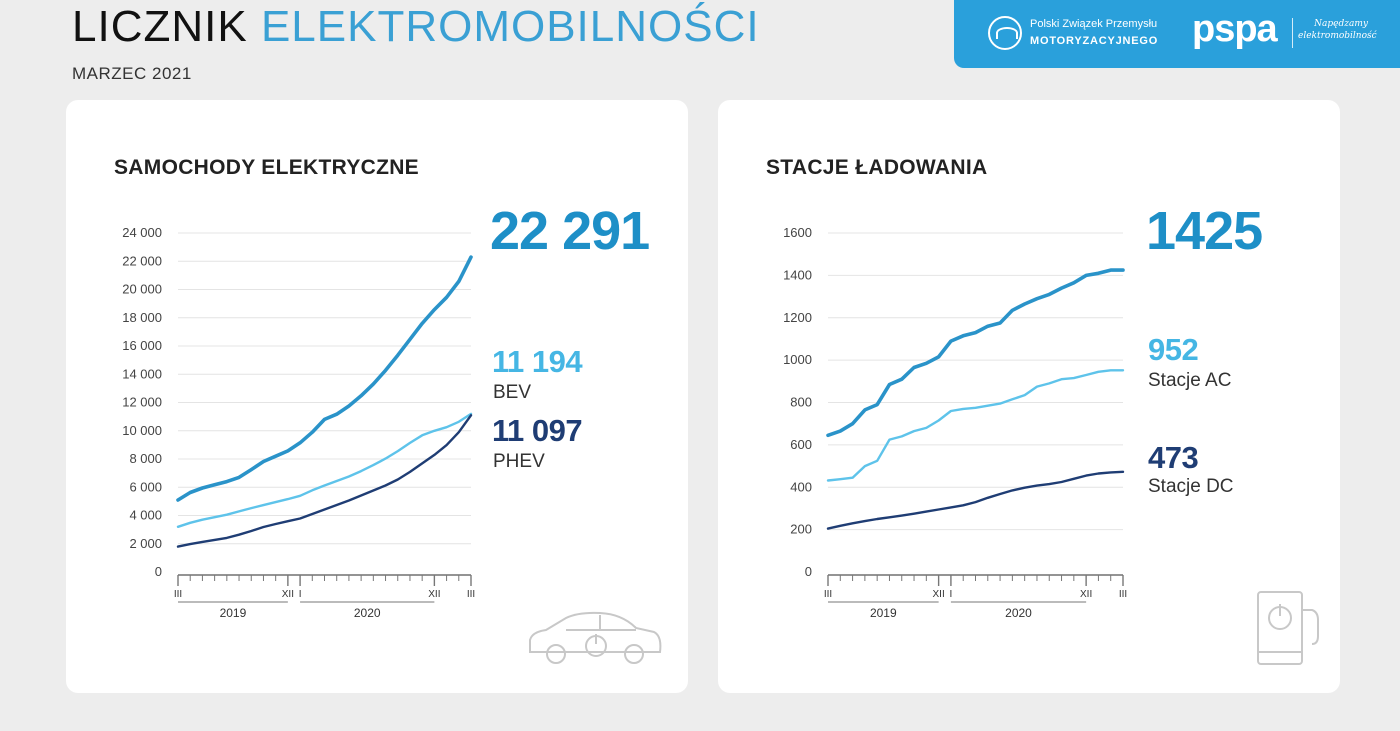 The width and height of the screenshot is (1400, 731). I want to click on dc-label: Stacje DC, so click(1191, 486).